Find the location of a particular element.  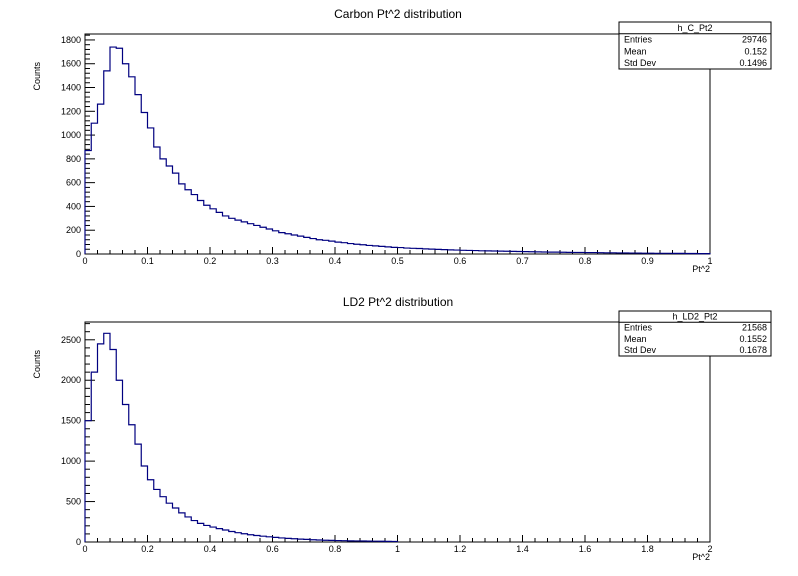

stats-name-ld2: h_LD2_Pt2 is located at coordinates (694, 316).